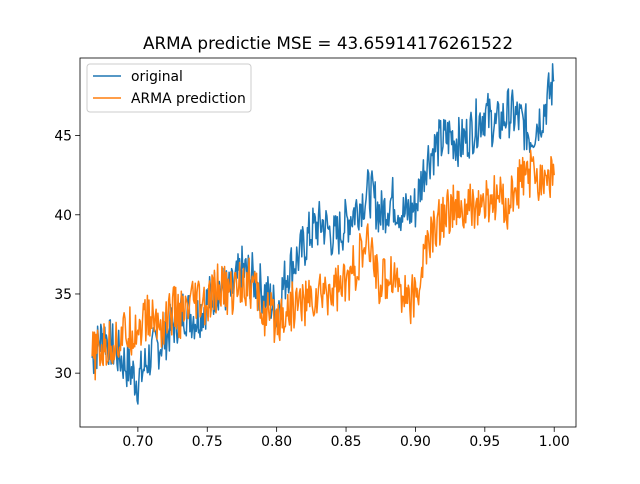 The image size is (640, 484). I want to click on x-tick-label: 0.95, so click(484, 442).